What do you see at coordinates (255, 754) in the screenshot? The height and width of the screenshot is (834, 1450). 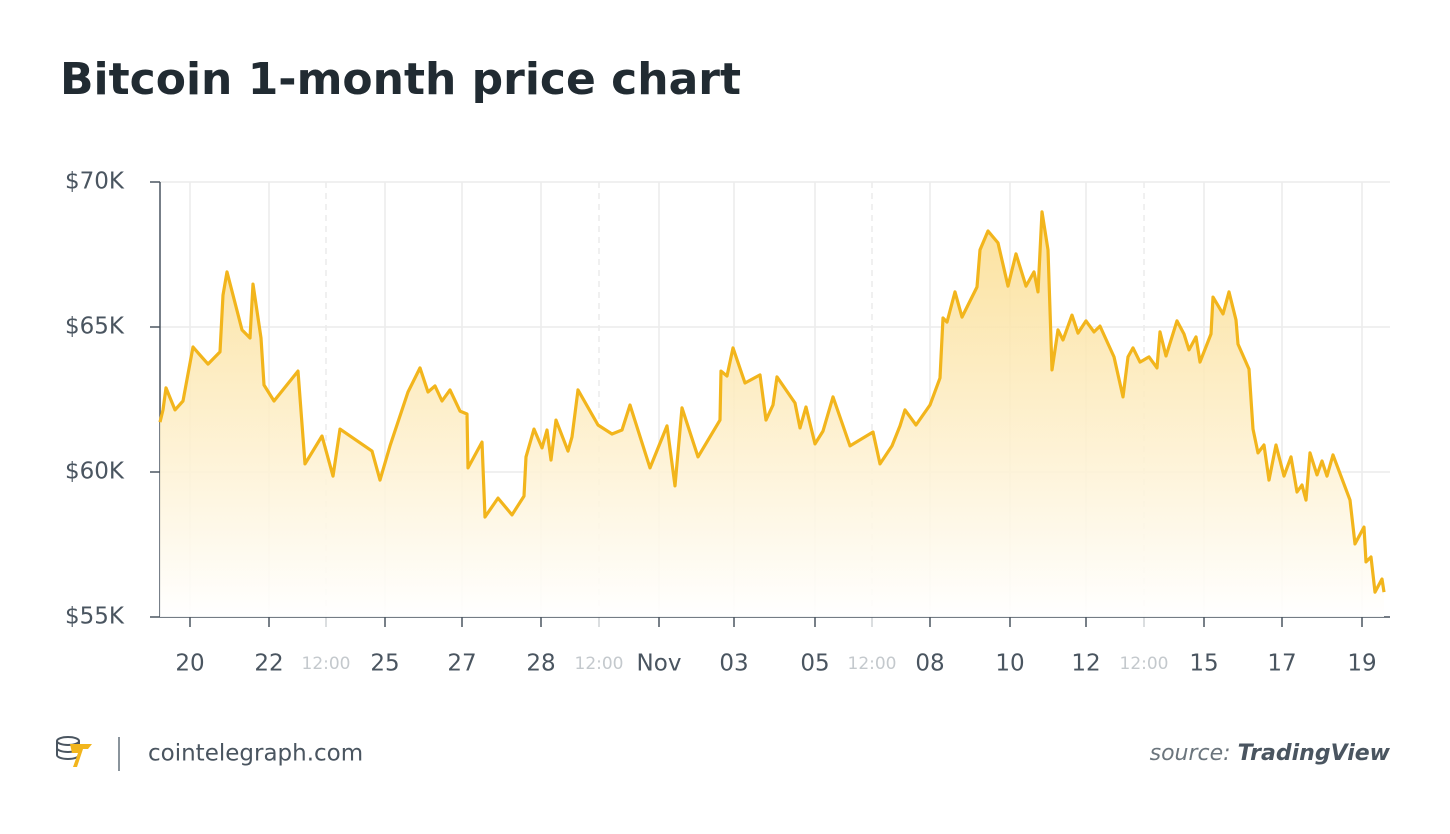 I see `site-name: cointelegraph.com` at bounding box center [255, 754].